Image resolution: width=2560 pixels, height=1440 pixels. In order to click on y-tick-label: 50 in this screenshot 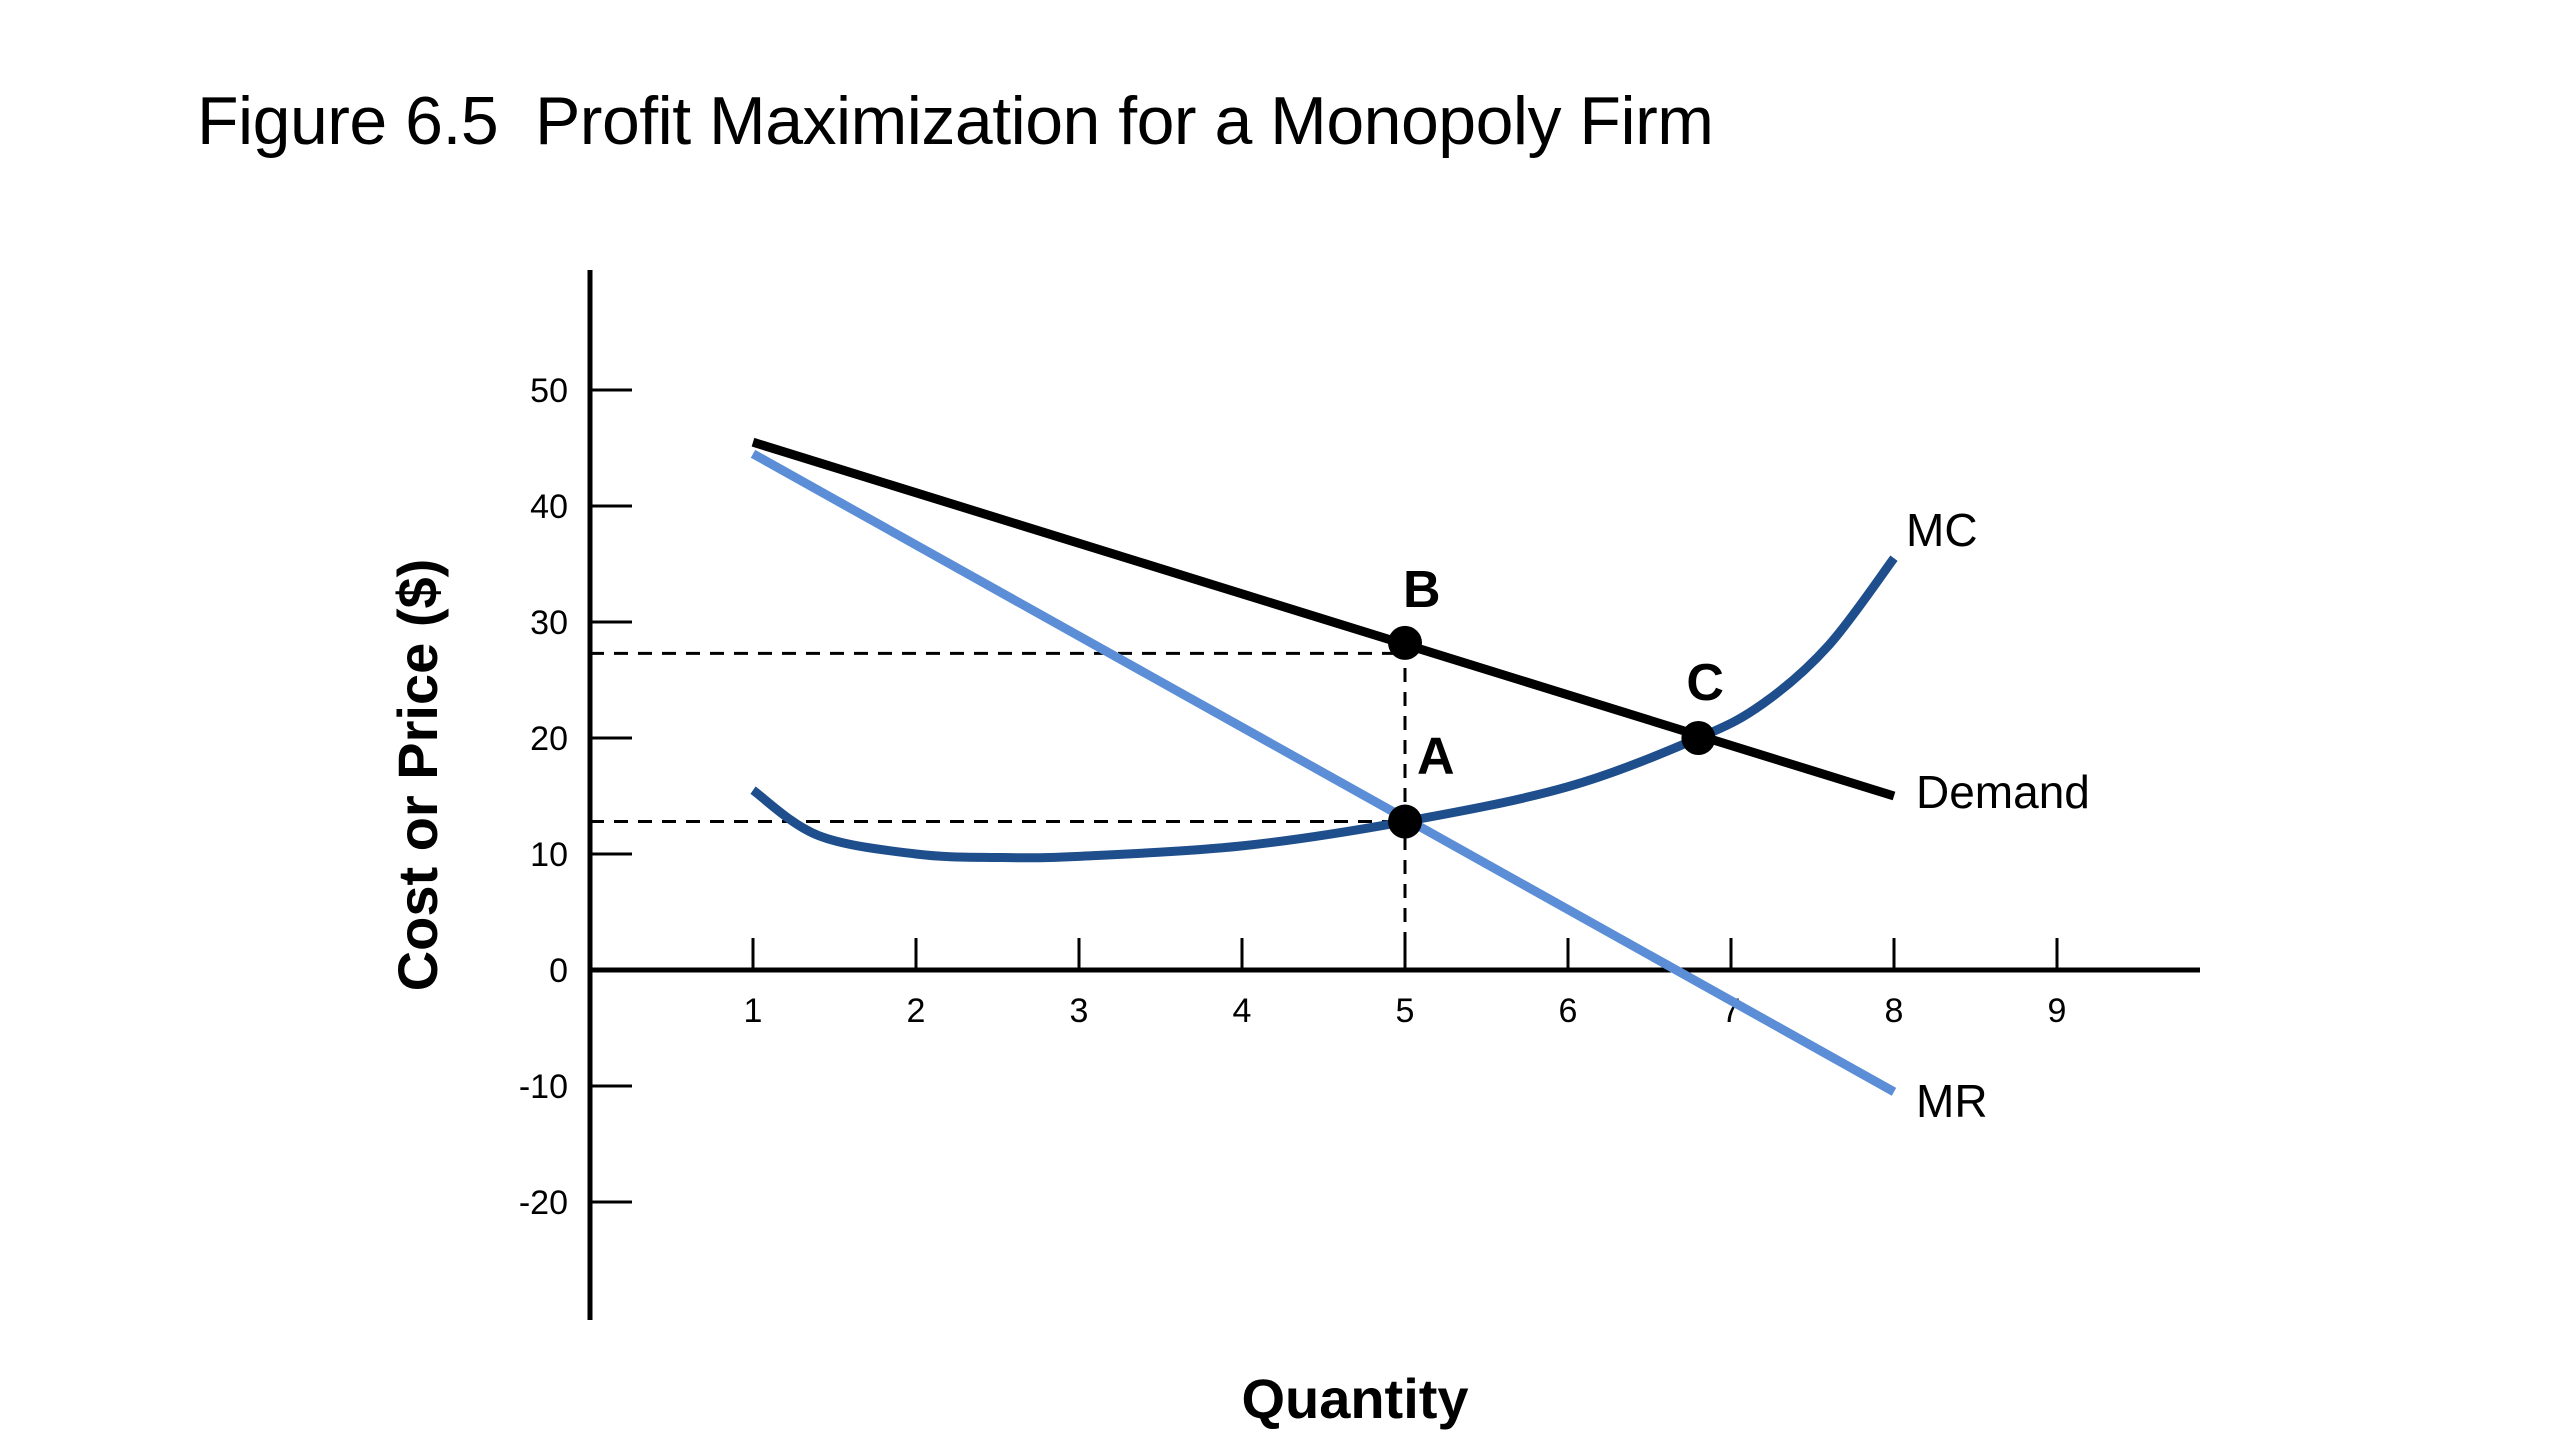, I will do `click(549, 391)`.